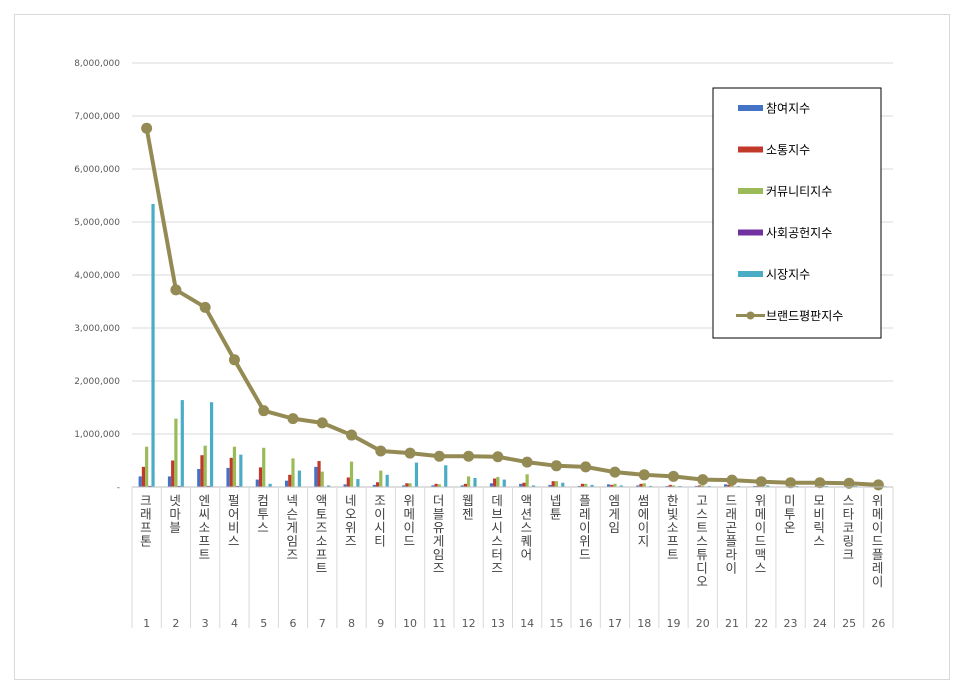  I want to click on rank-label: 6, so click(292, 623).